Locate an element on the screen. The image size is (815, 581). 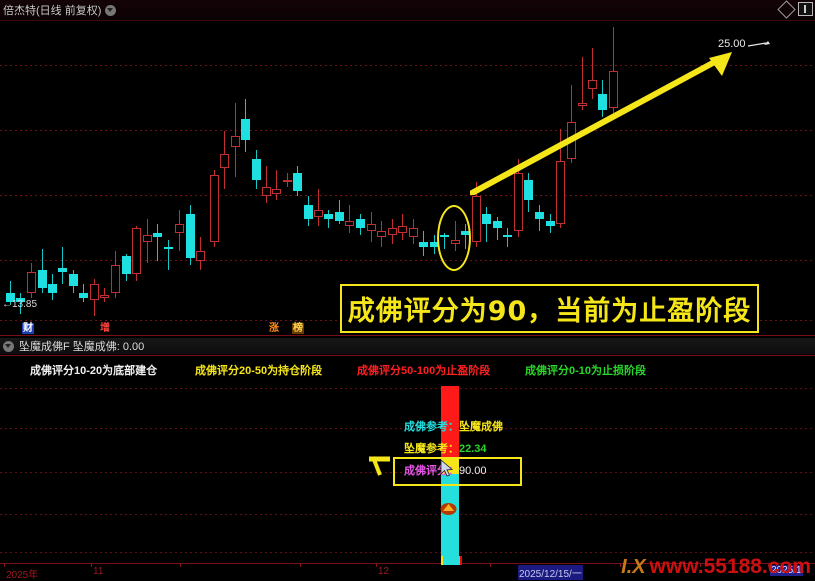
tag-bang: 榜 is located at coordinates (298, 328).